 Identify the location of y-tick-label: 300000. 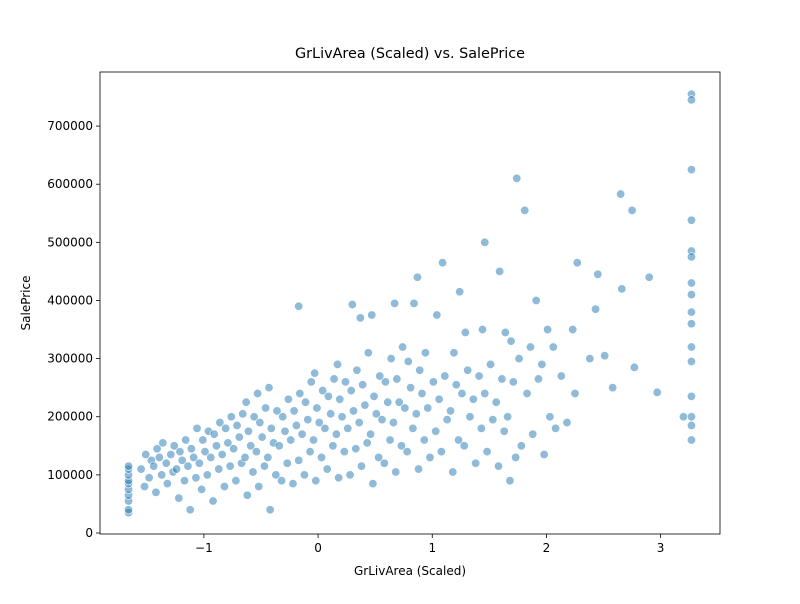
(70, 359).